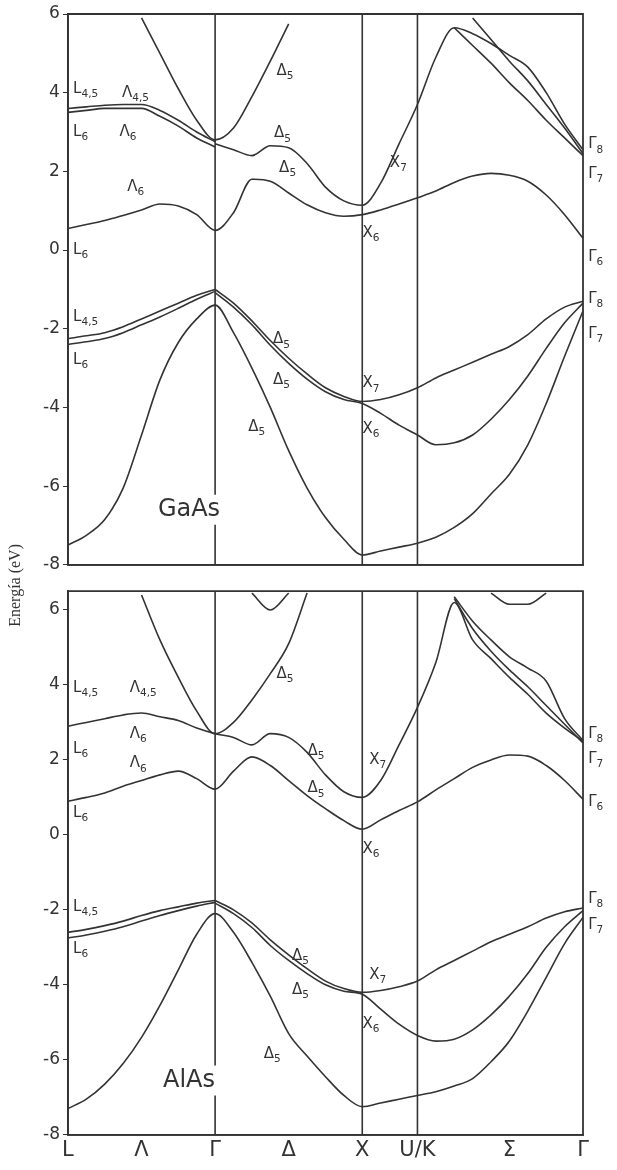 This screenshot has width=617, height=1170. I want to click on x-tick-label: U/K, so click(418, 1148).